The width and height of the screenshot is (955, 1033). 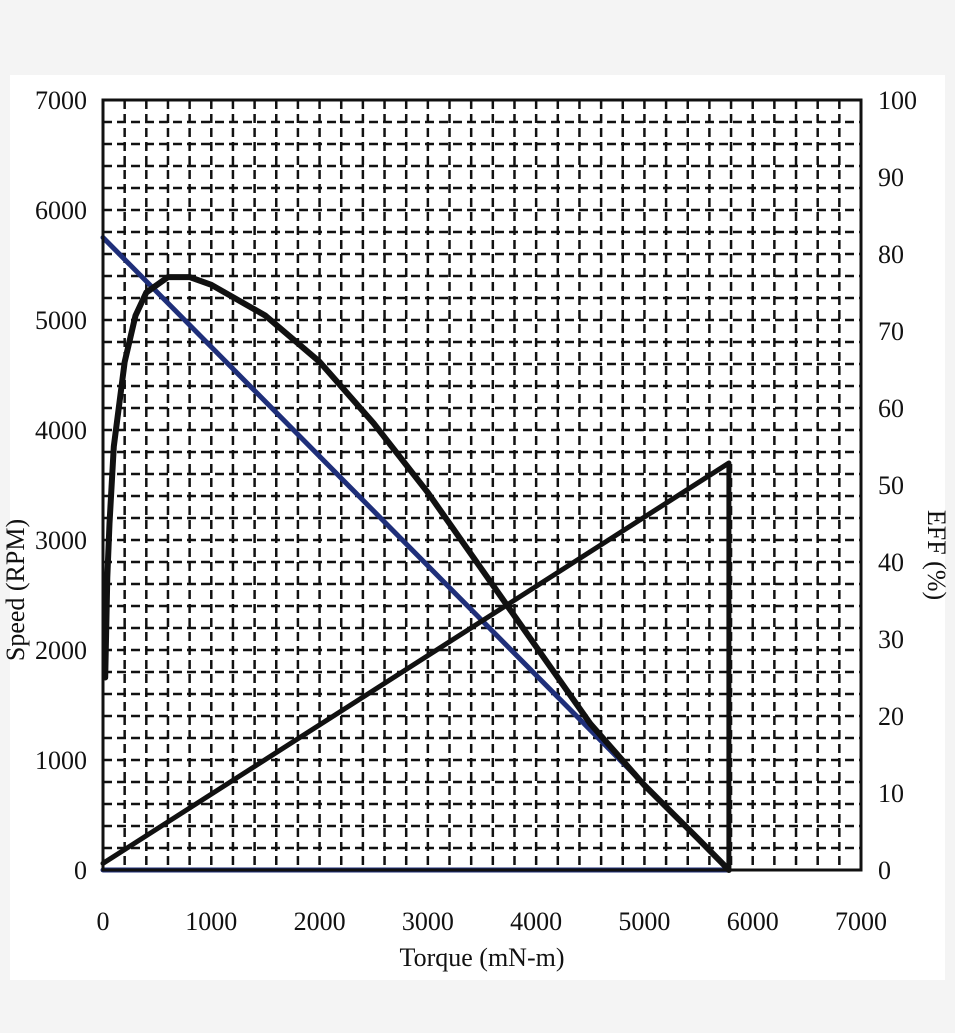 What do you see at coordinates (891, 331) in the screenshot?
I see `y2-tick-label: 70` at bounding box center [891, 331].